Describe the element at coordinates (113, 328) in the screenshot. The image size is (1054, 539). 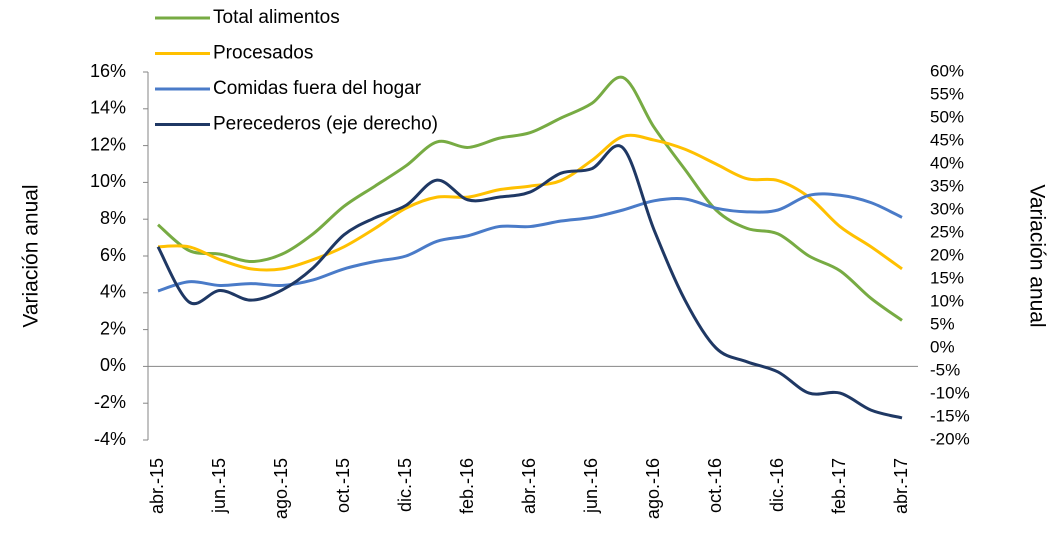
I see `y-tick-label: 2%` at that location.